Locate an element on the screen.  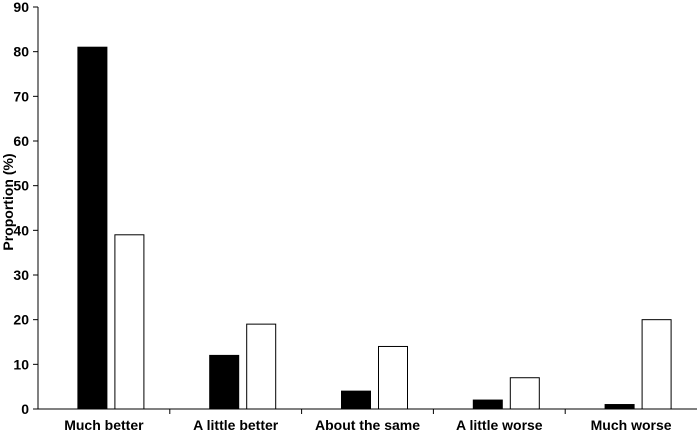
y-tick-label: 10 is located at coordinates (21, 364).